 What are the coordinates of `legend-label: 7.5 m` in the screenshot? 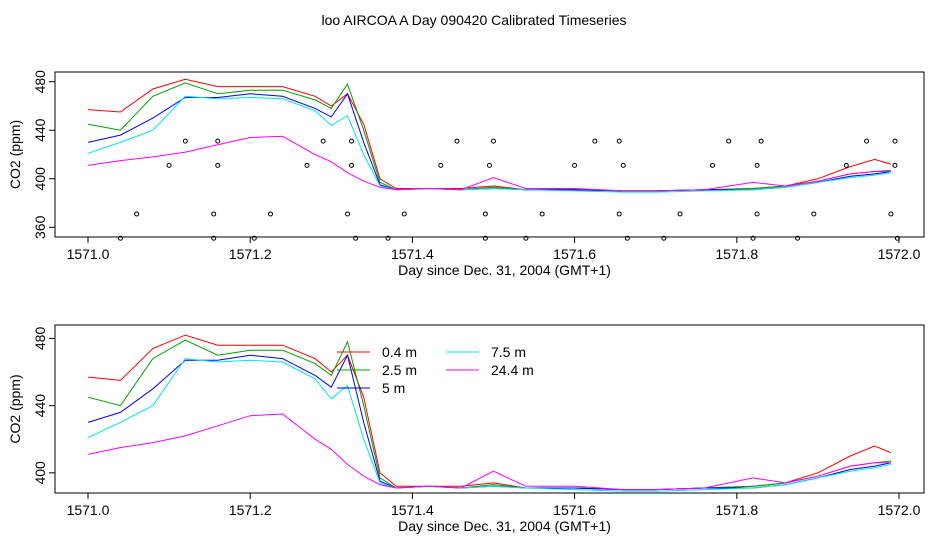 It's located at (508, 352).